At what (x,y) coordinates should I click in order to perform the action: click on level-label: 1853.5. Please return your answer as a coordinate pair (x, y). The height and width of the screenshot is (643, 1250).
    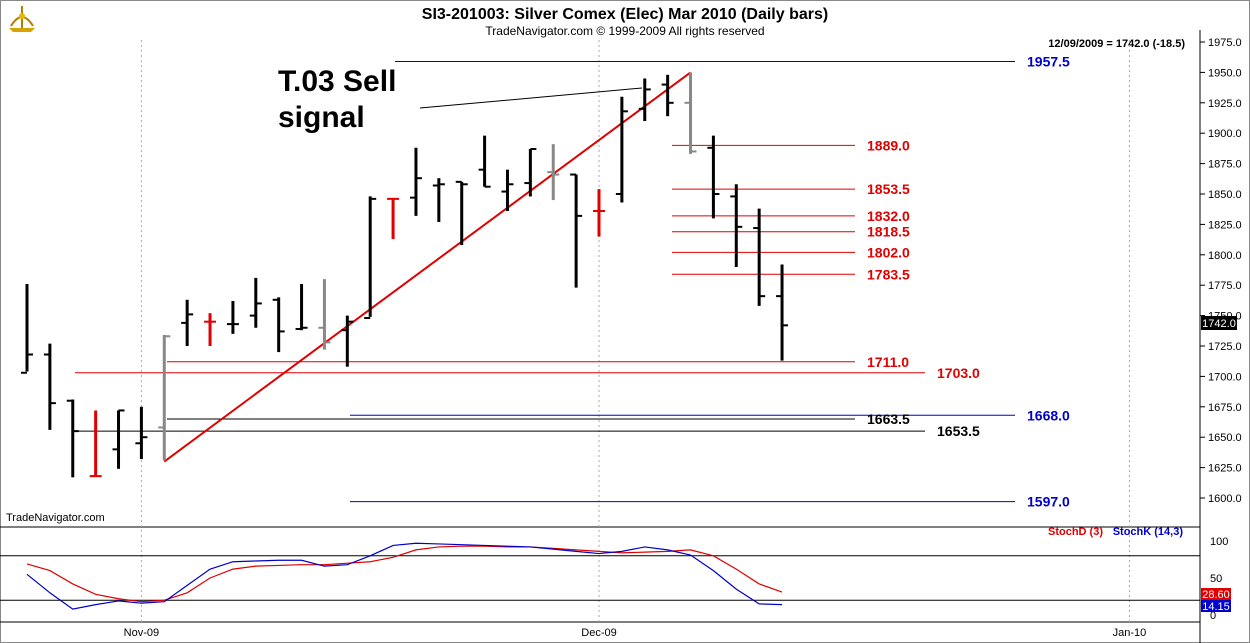
    Looking at the image, I should click on (888, 189).